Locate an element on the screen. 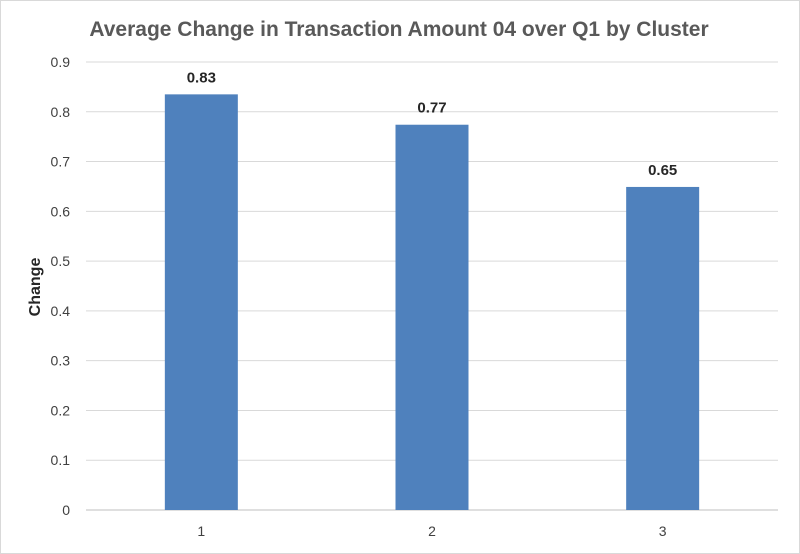 The width and height of the screenshot is (800, 554). y-tick-label: 0.4 is located at coordinates (61, 311).